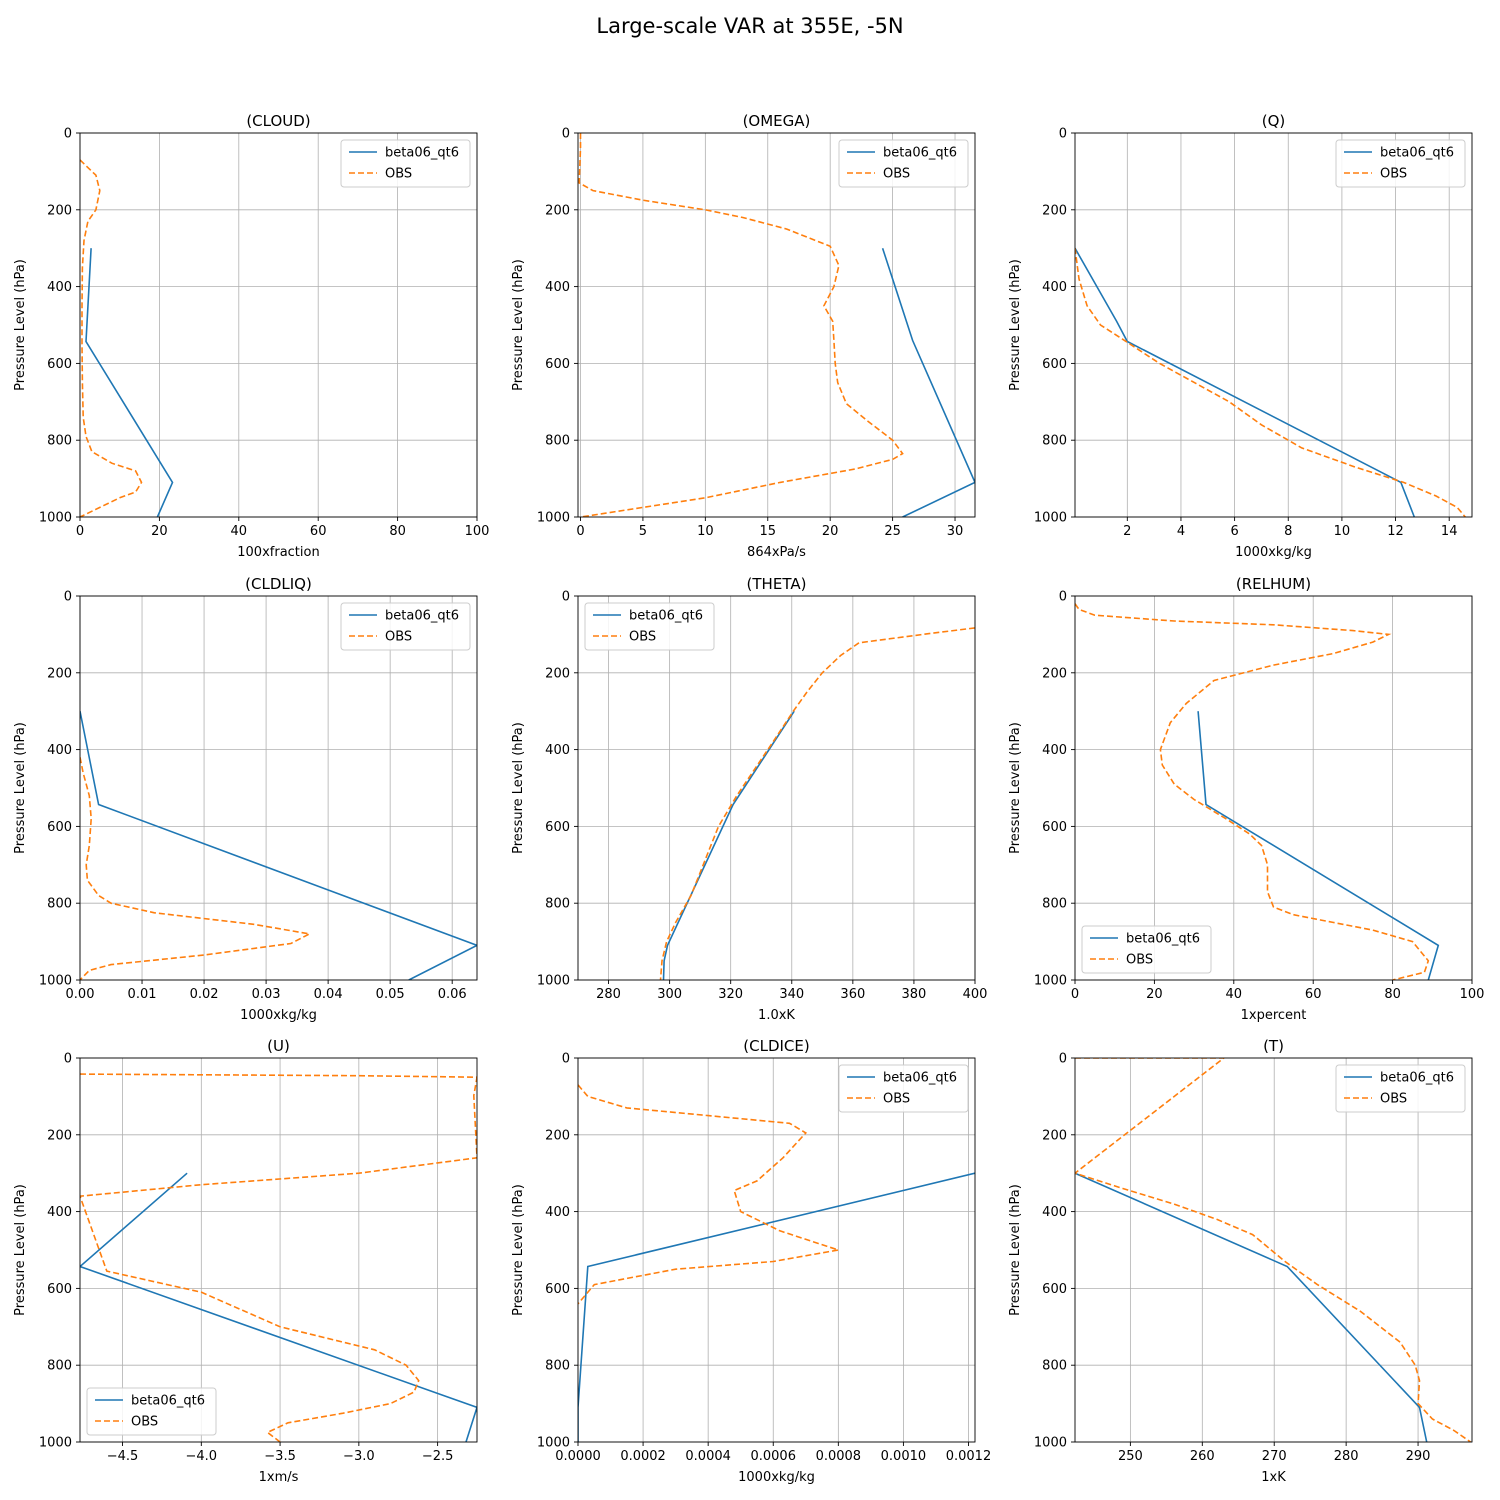 Image resolution: width=1500 pixels, height=1500 pixels. I want to click on x-tick-label: 0.0006, so click(773, 1456).